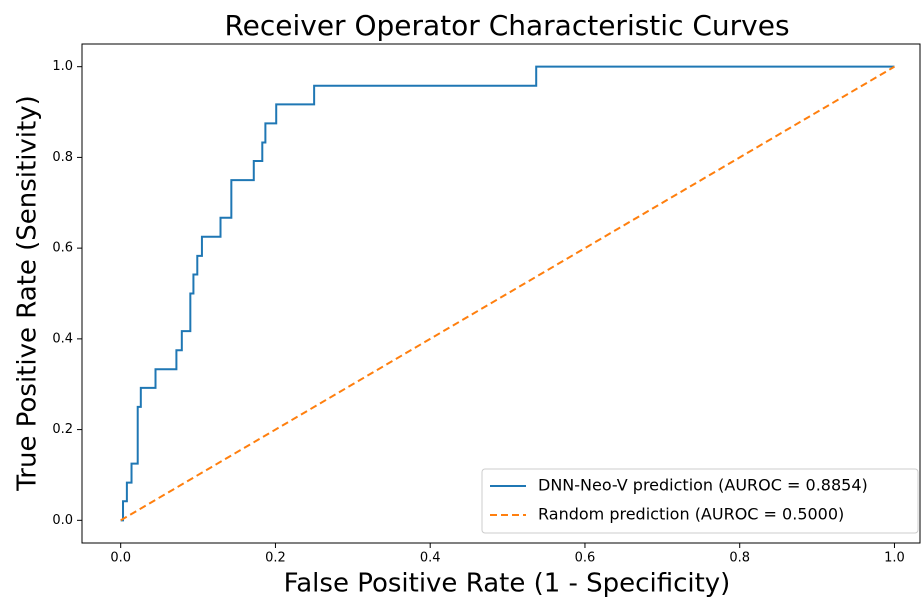 The height and width of the screenshot is (599, 921). What do you see at coordinates (739, 558) in the screenshot?
I see `x-tick-label: 0.8` at bounding box center [739, 558].